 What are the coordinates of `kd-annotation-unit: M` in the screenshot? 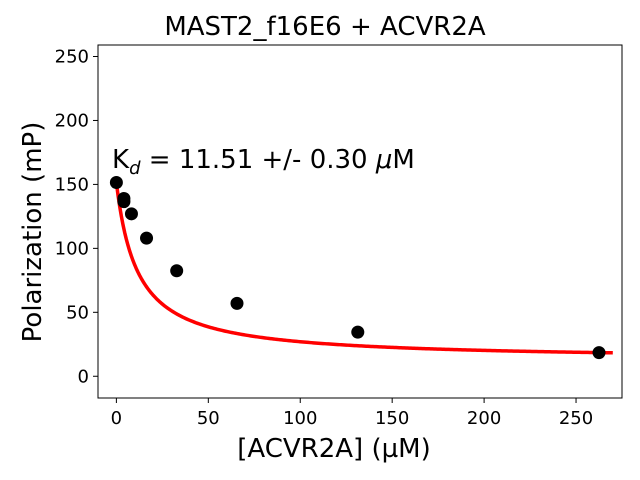 It's located at (403, 160).